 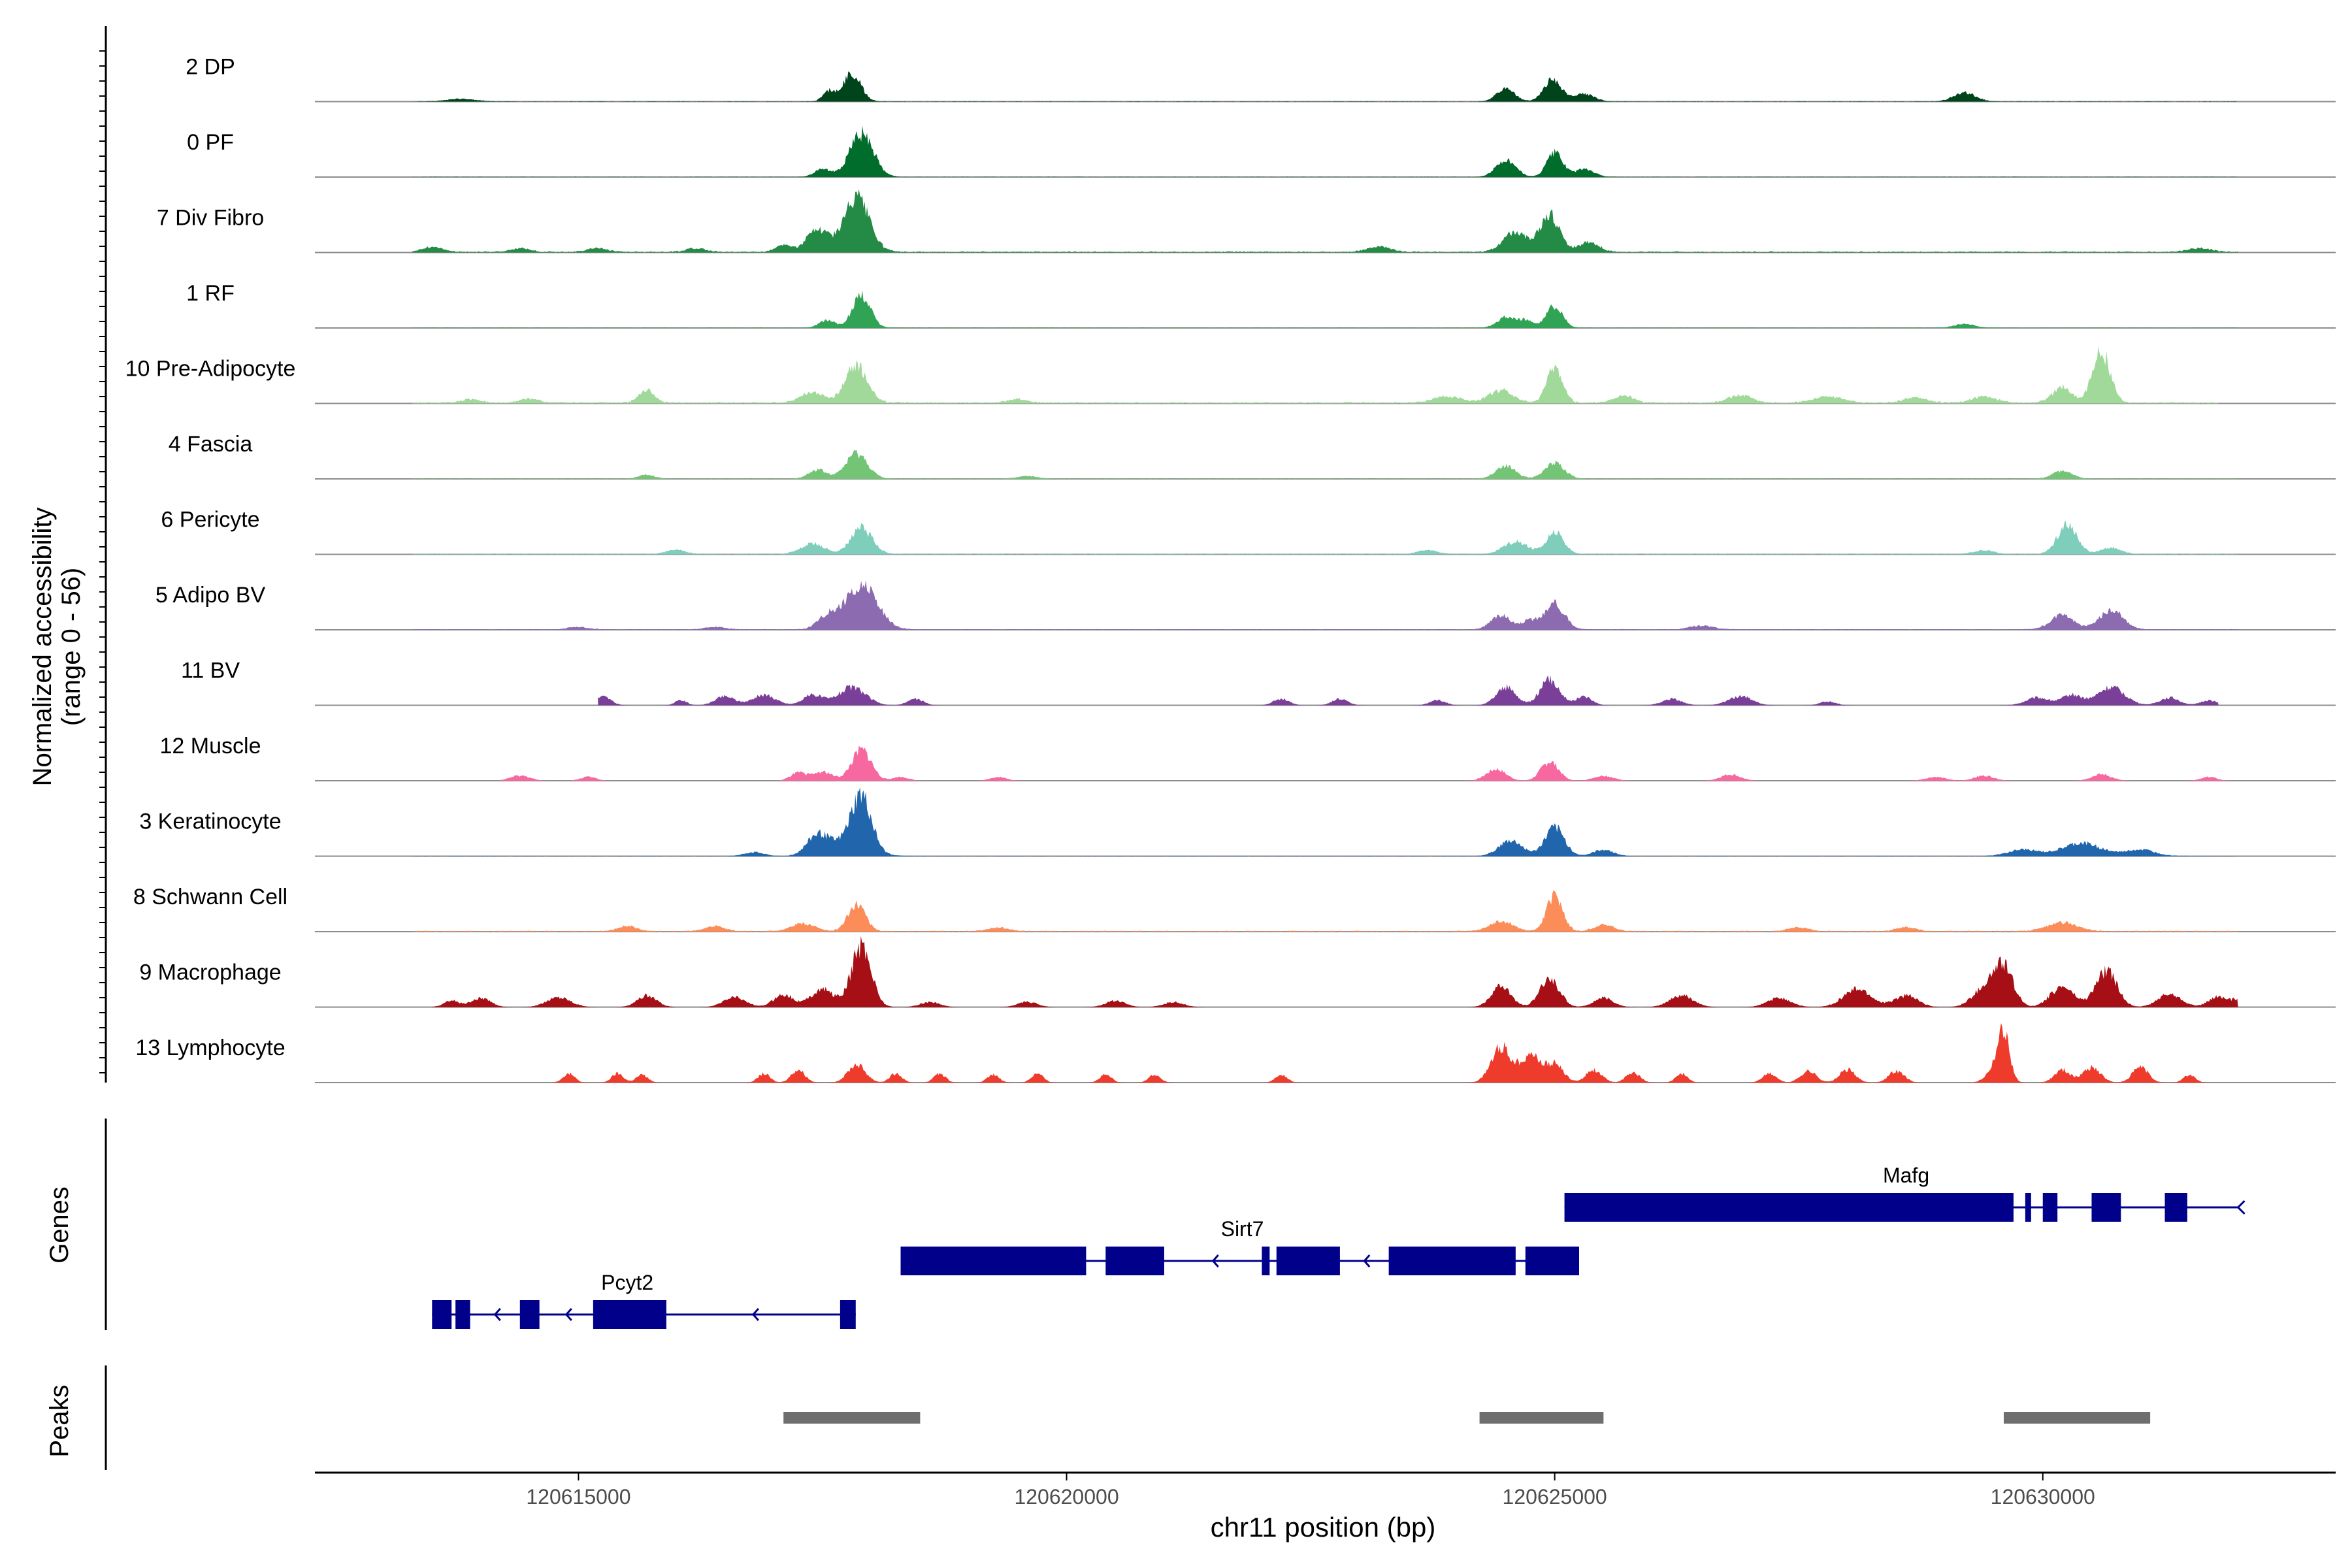 I want to click on gene-track: Pcyt2 Sirt7 Mafg, so click(x=1339, y=1246).